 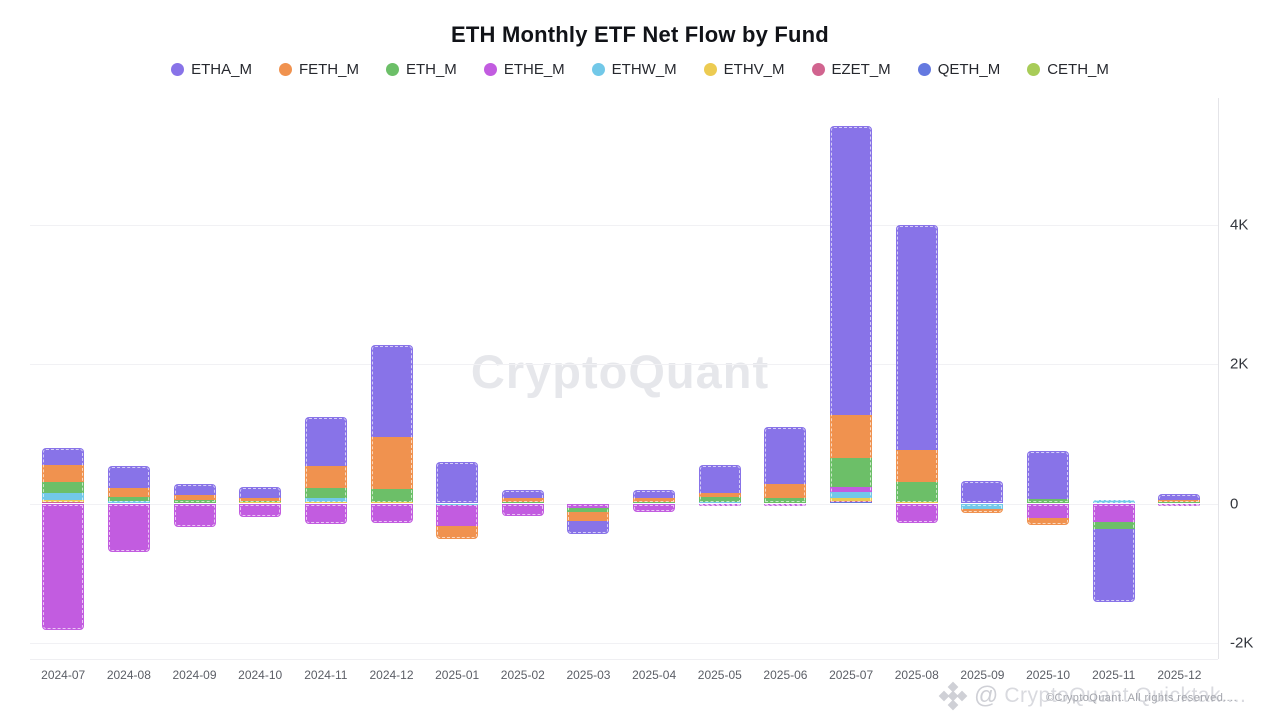 I want to click on x-tick-label-2025-11: 2025-11, so click(x=1114, y=675).